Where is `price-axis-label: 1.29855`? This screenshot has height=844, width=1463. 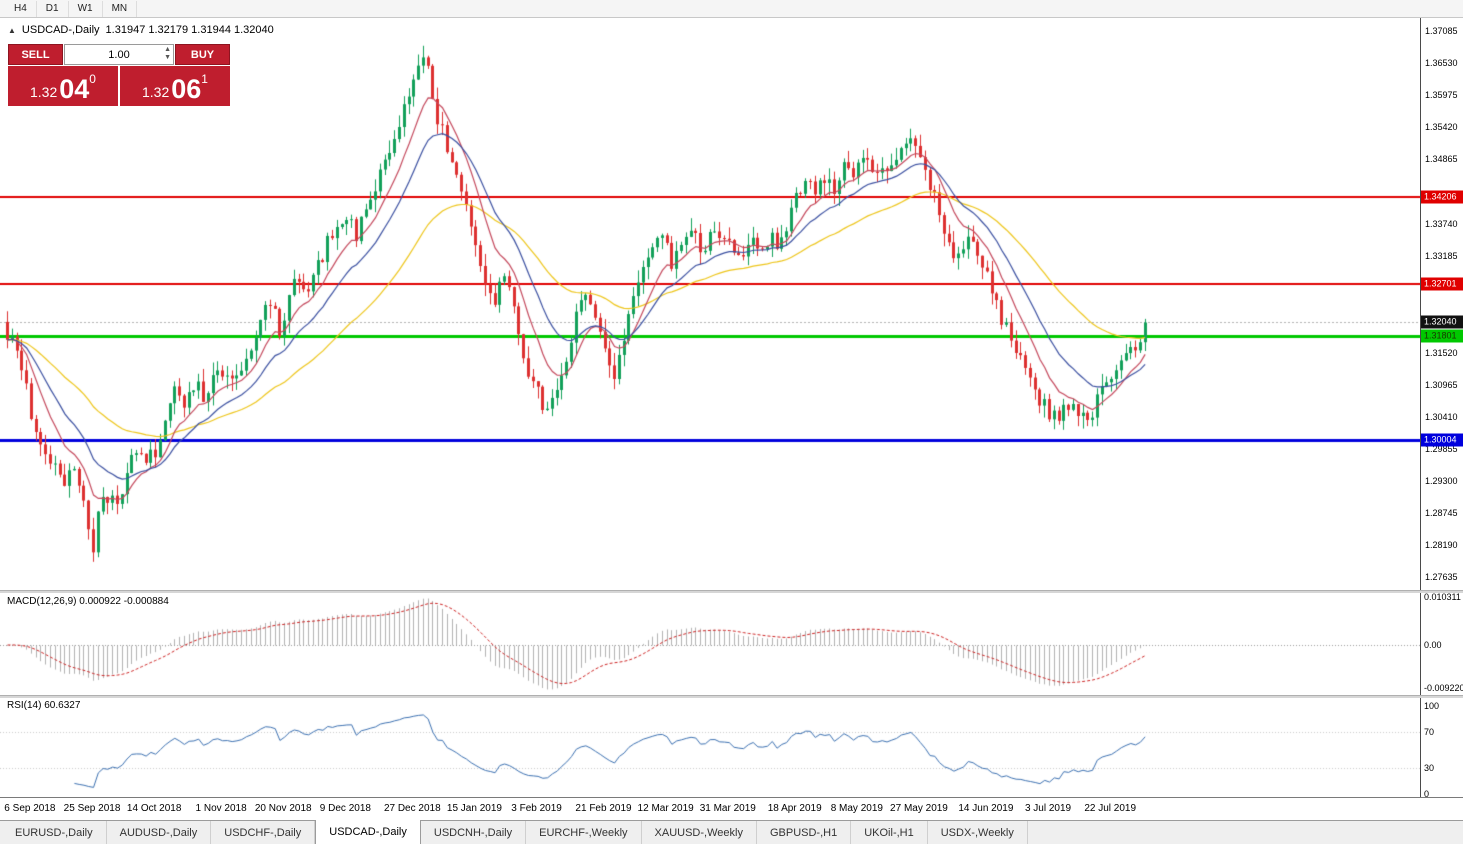
price-axis-label: 1.29855 is located at coordinates (1441, 448).